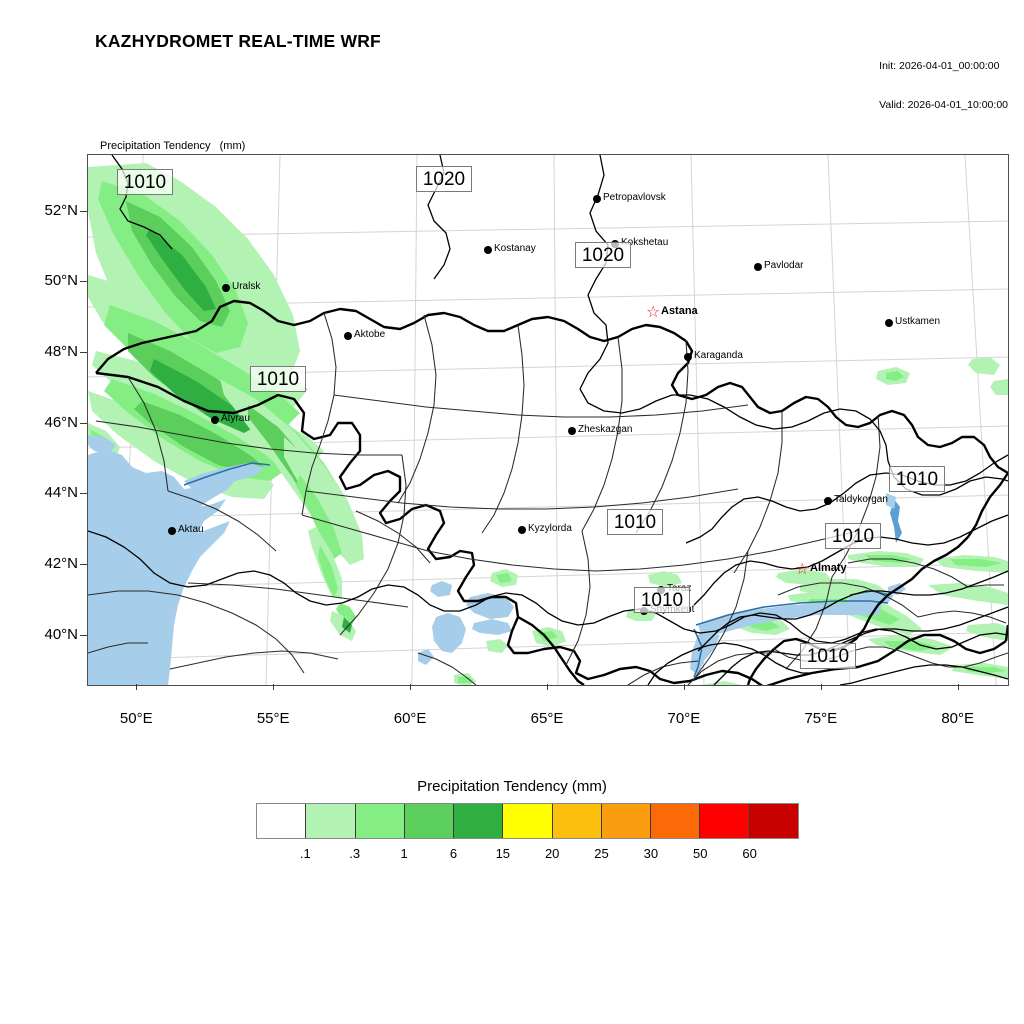 This screenshot has height=1024, width=1024. What do you see at coordinates (238, 41) in the screenshot?
I see `page-title: KAZHYDROMET REAL-TIME WRF` at bounding box center [238, 41].